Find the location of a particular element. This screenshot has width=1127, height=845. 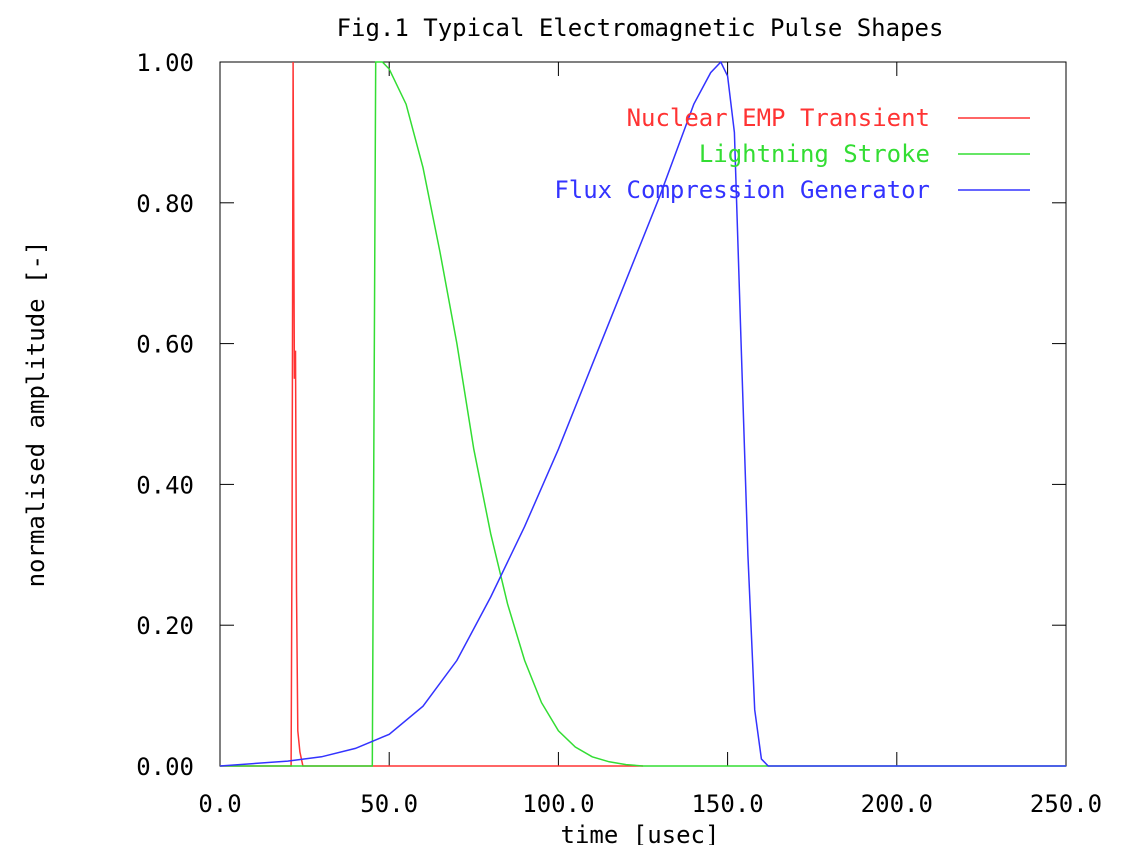

x-tick-label: 250.0 is located at coordinates (1066, 804).